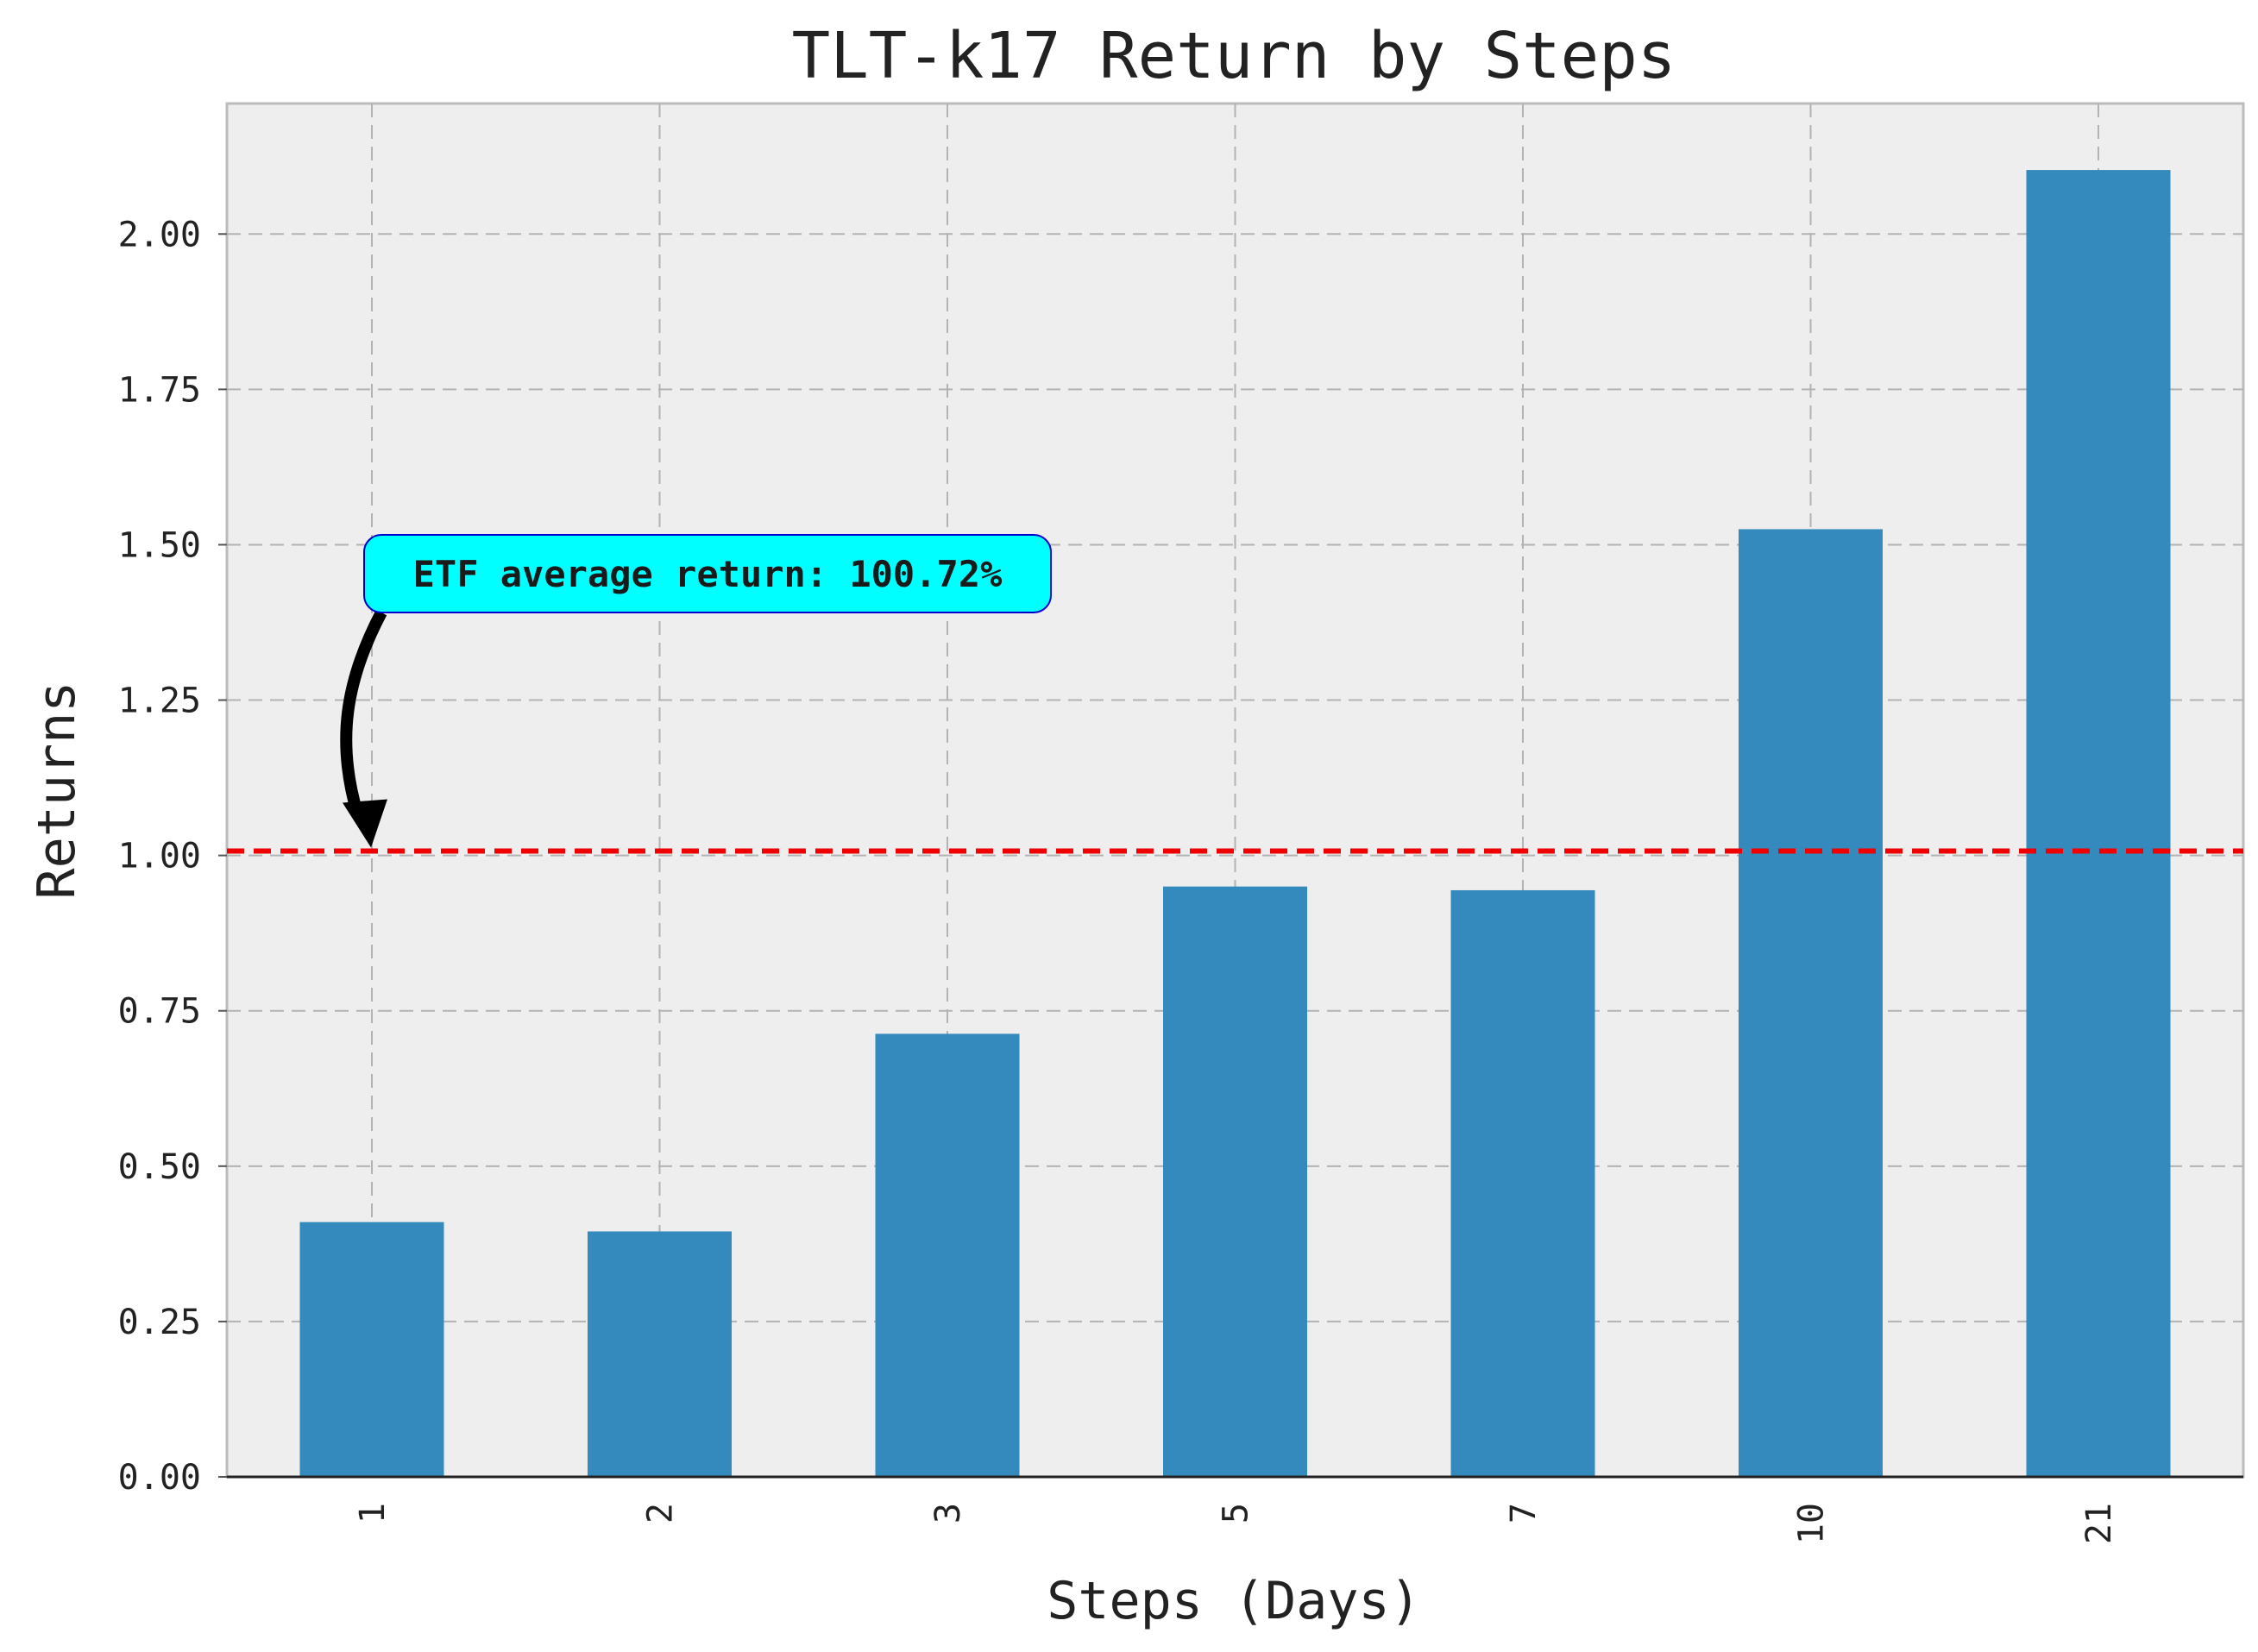 This screenshot has width=2258, height=1652. I want to click on x-tick-label: 7, so click(1524, 1513).